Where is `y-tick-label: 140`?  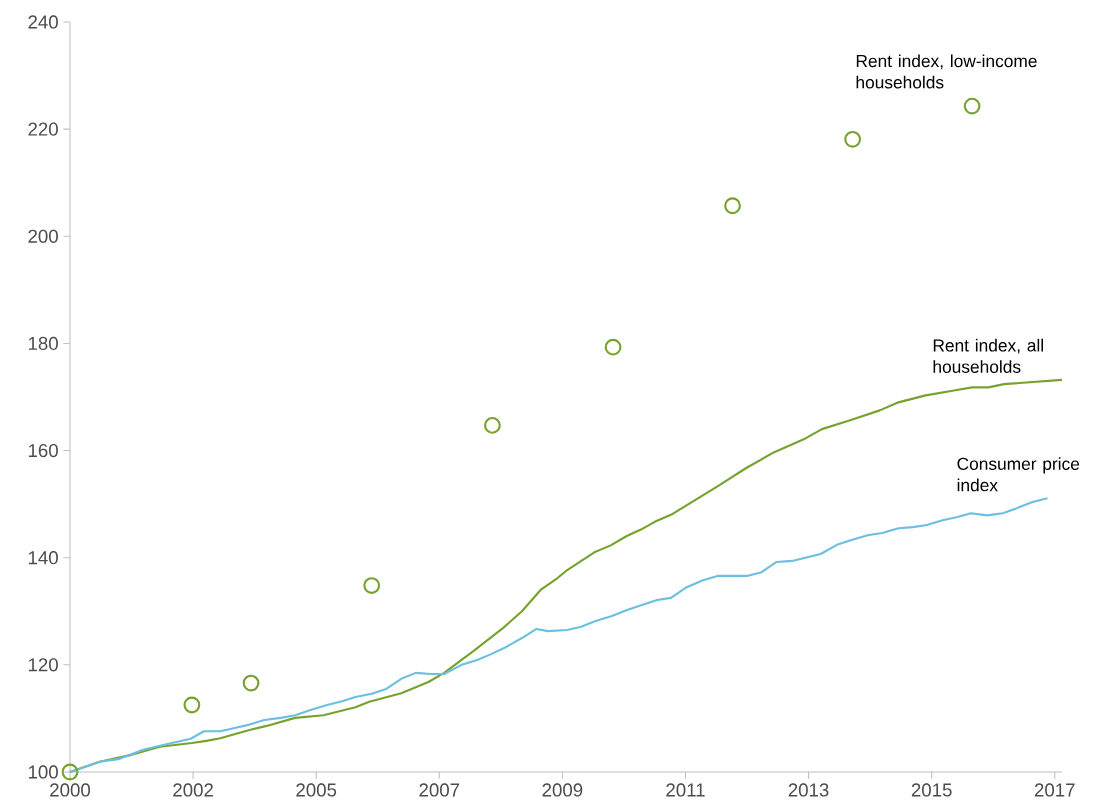
y-tick-label: 140 is located at coordinates (43, 558).